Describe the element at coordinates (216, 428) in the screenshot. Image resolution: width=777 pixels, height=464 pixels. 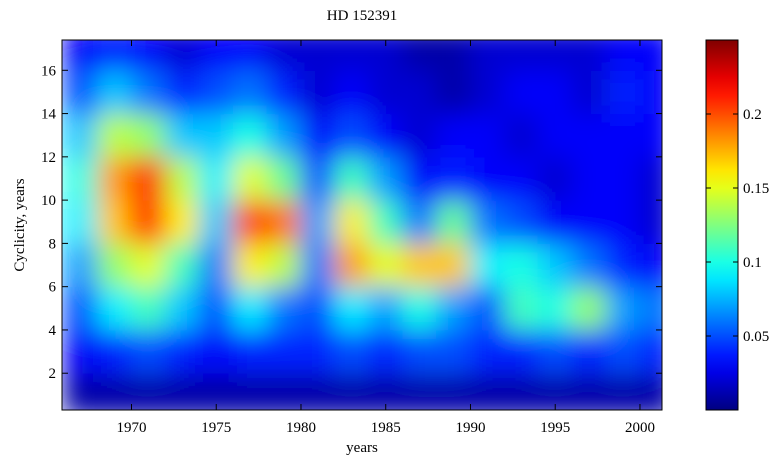
I see `x-tick-label: 1975` at that location.